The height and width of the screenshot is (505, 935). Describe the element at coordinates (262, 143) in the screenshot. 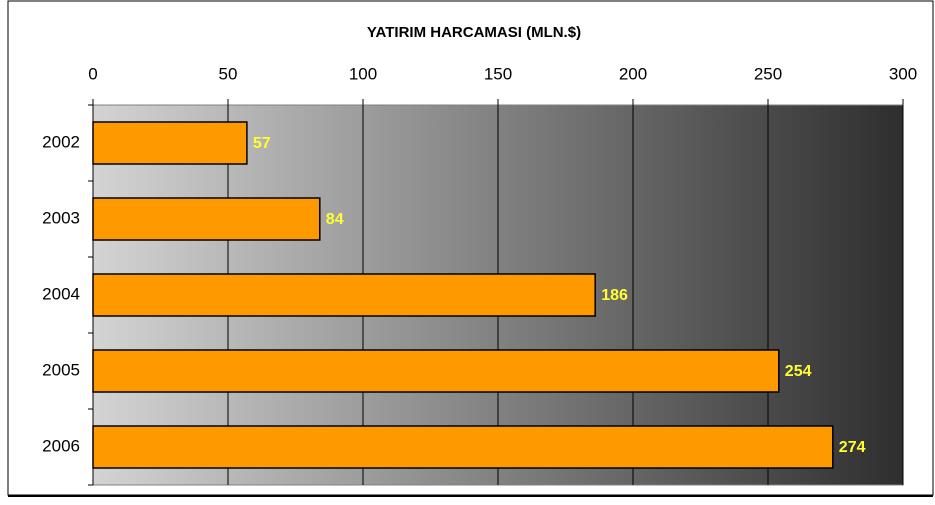

I see `data-label: 57` at that location.